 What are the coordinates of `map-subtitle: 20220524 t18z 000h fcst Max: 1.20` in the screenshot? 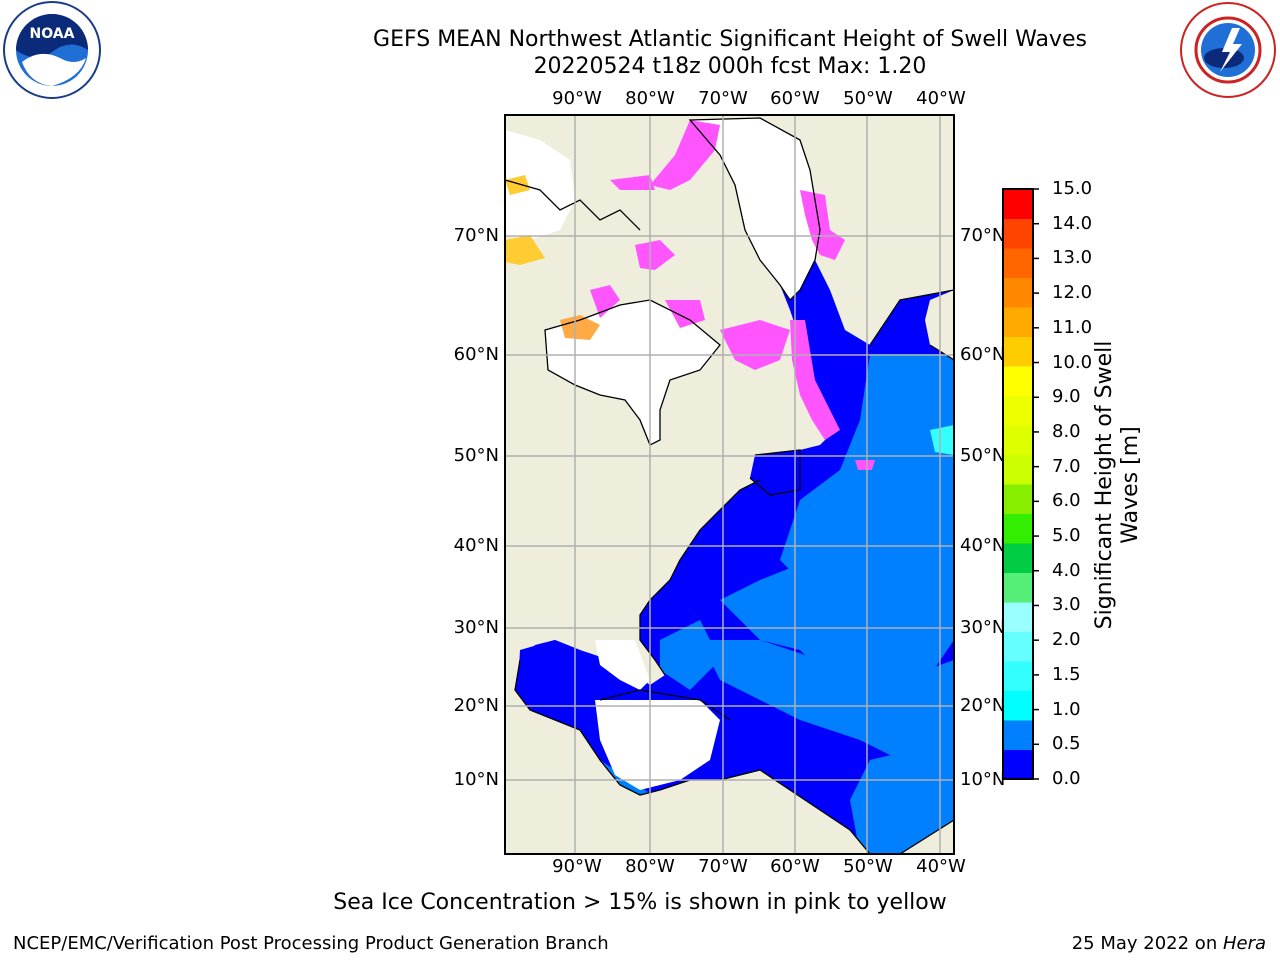 It's located at (730, 66).